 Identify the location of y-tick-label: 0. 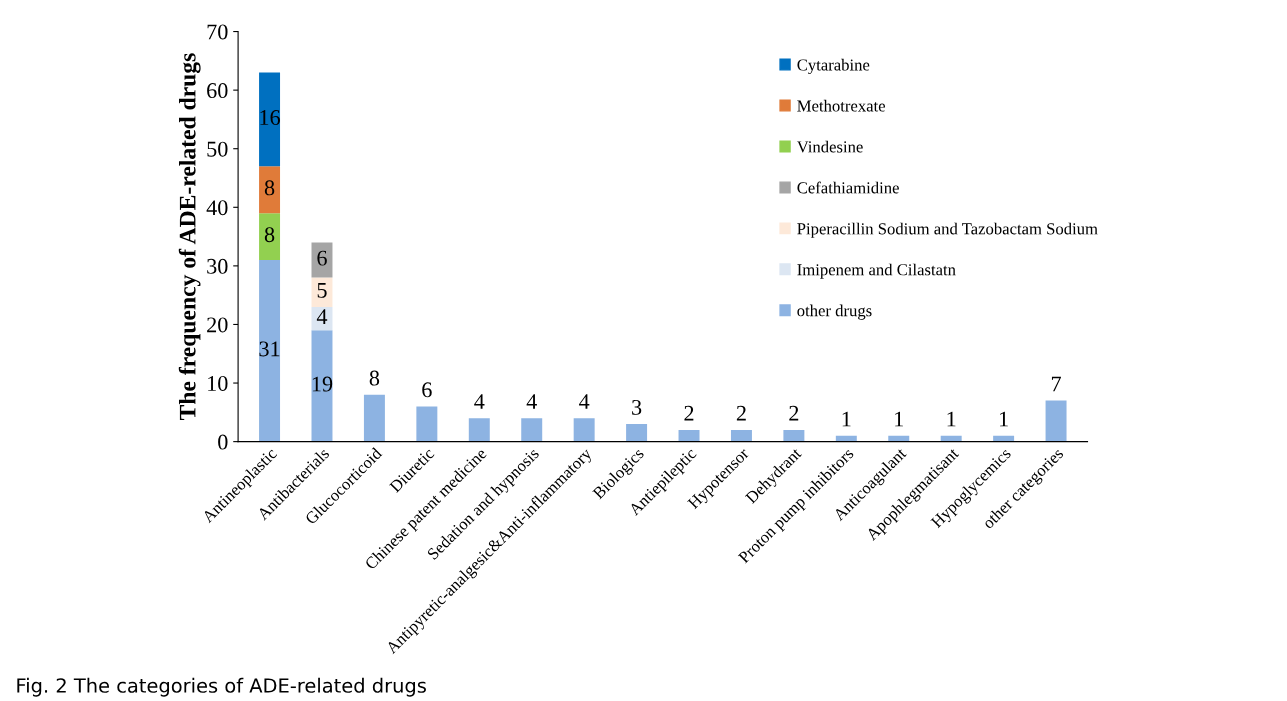
(223, 442).